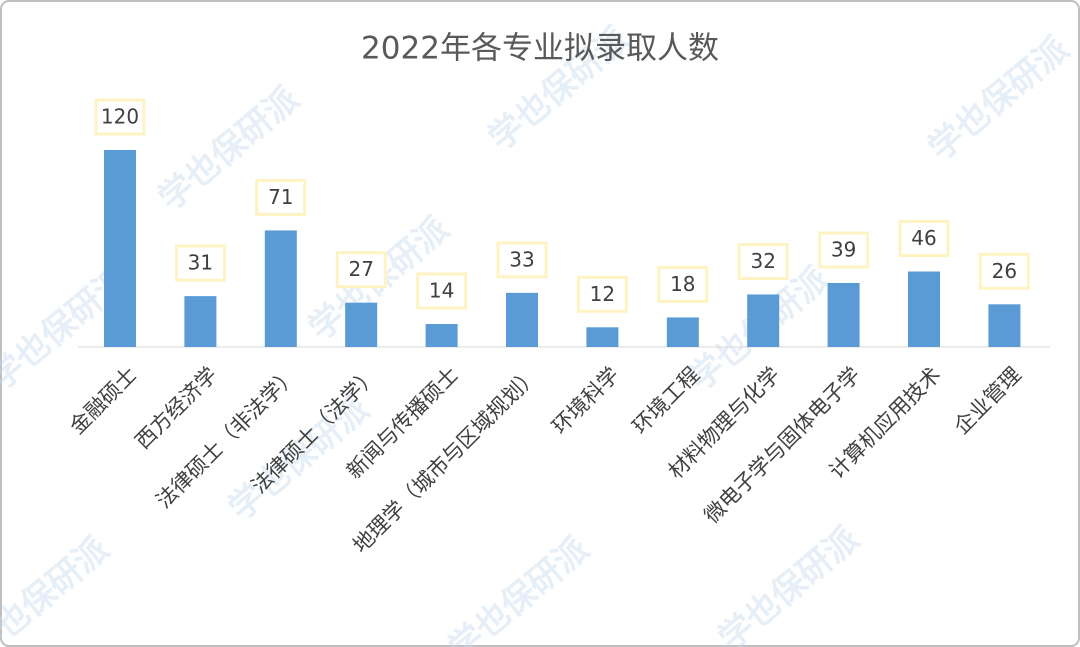  I want to click on value-label: 14, so click(441, 291).